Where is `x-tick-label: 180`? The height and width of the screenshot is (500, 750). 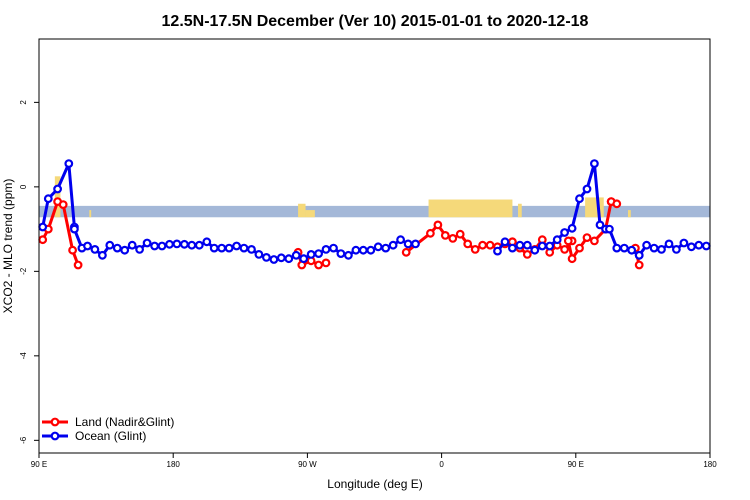
x-tick-label: 180 is located at coordinates (174, 464).